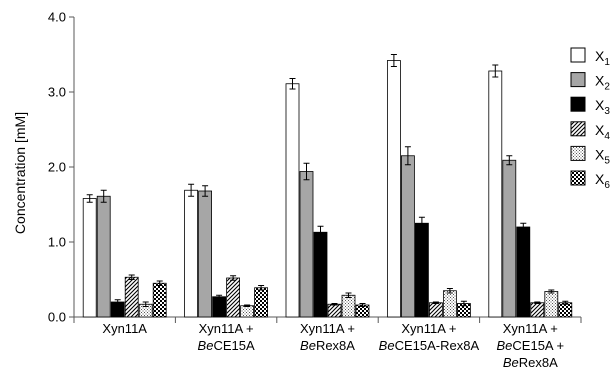 Image resolution: width=611 pixels, height=375 pixels. Describe the element at coordinates (57, 242) in the screenshot. I see `y-tick-label: 1.0` at that location.